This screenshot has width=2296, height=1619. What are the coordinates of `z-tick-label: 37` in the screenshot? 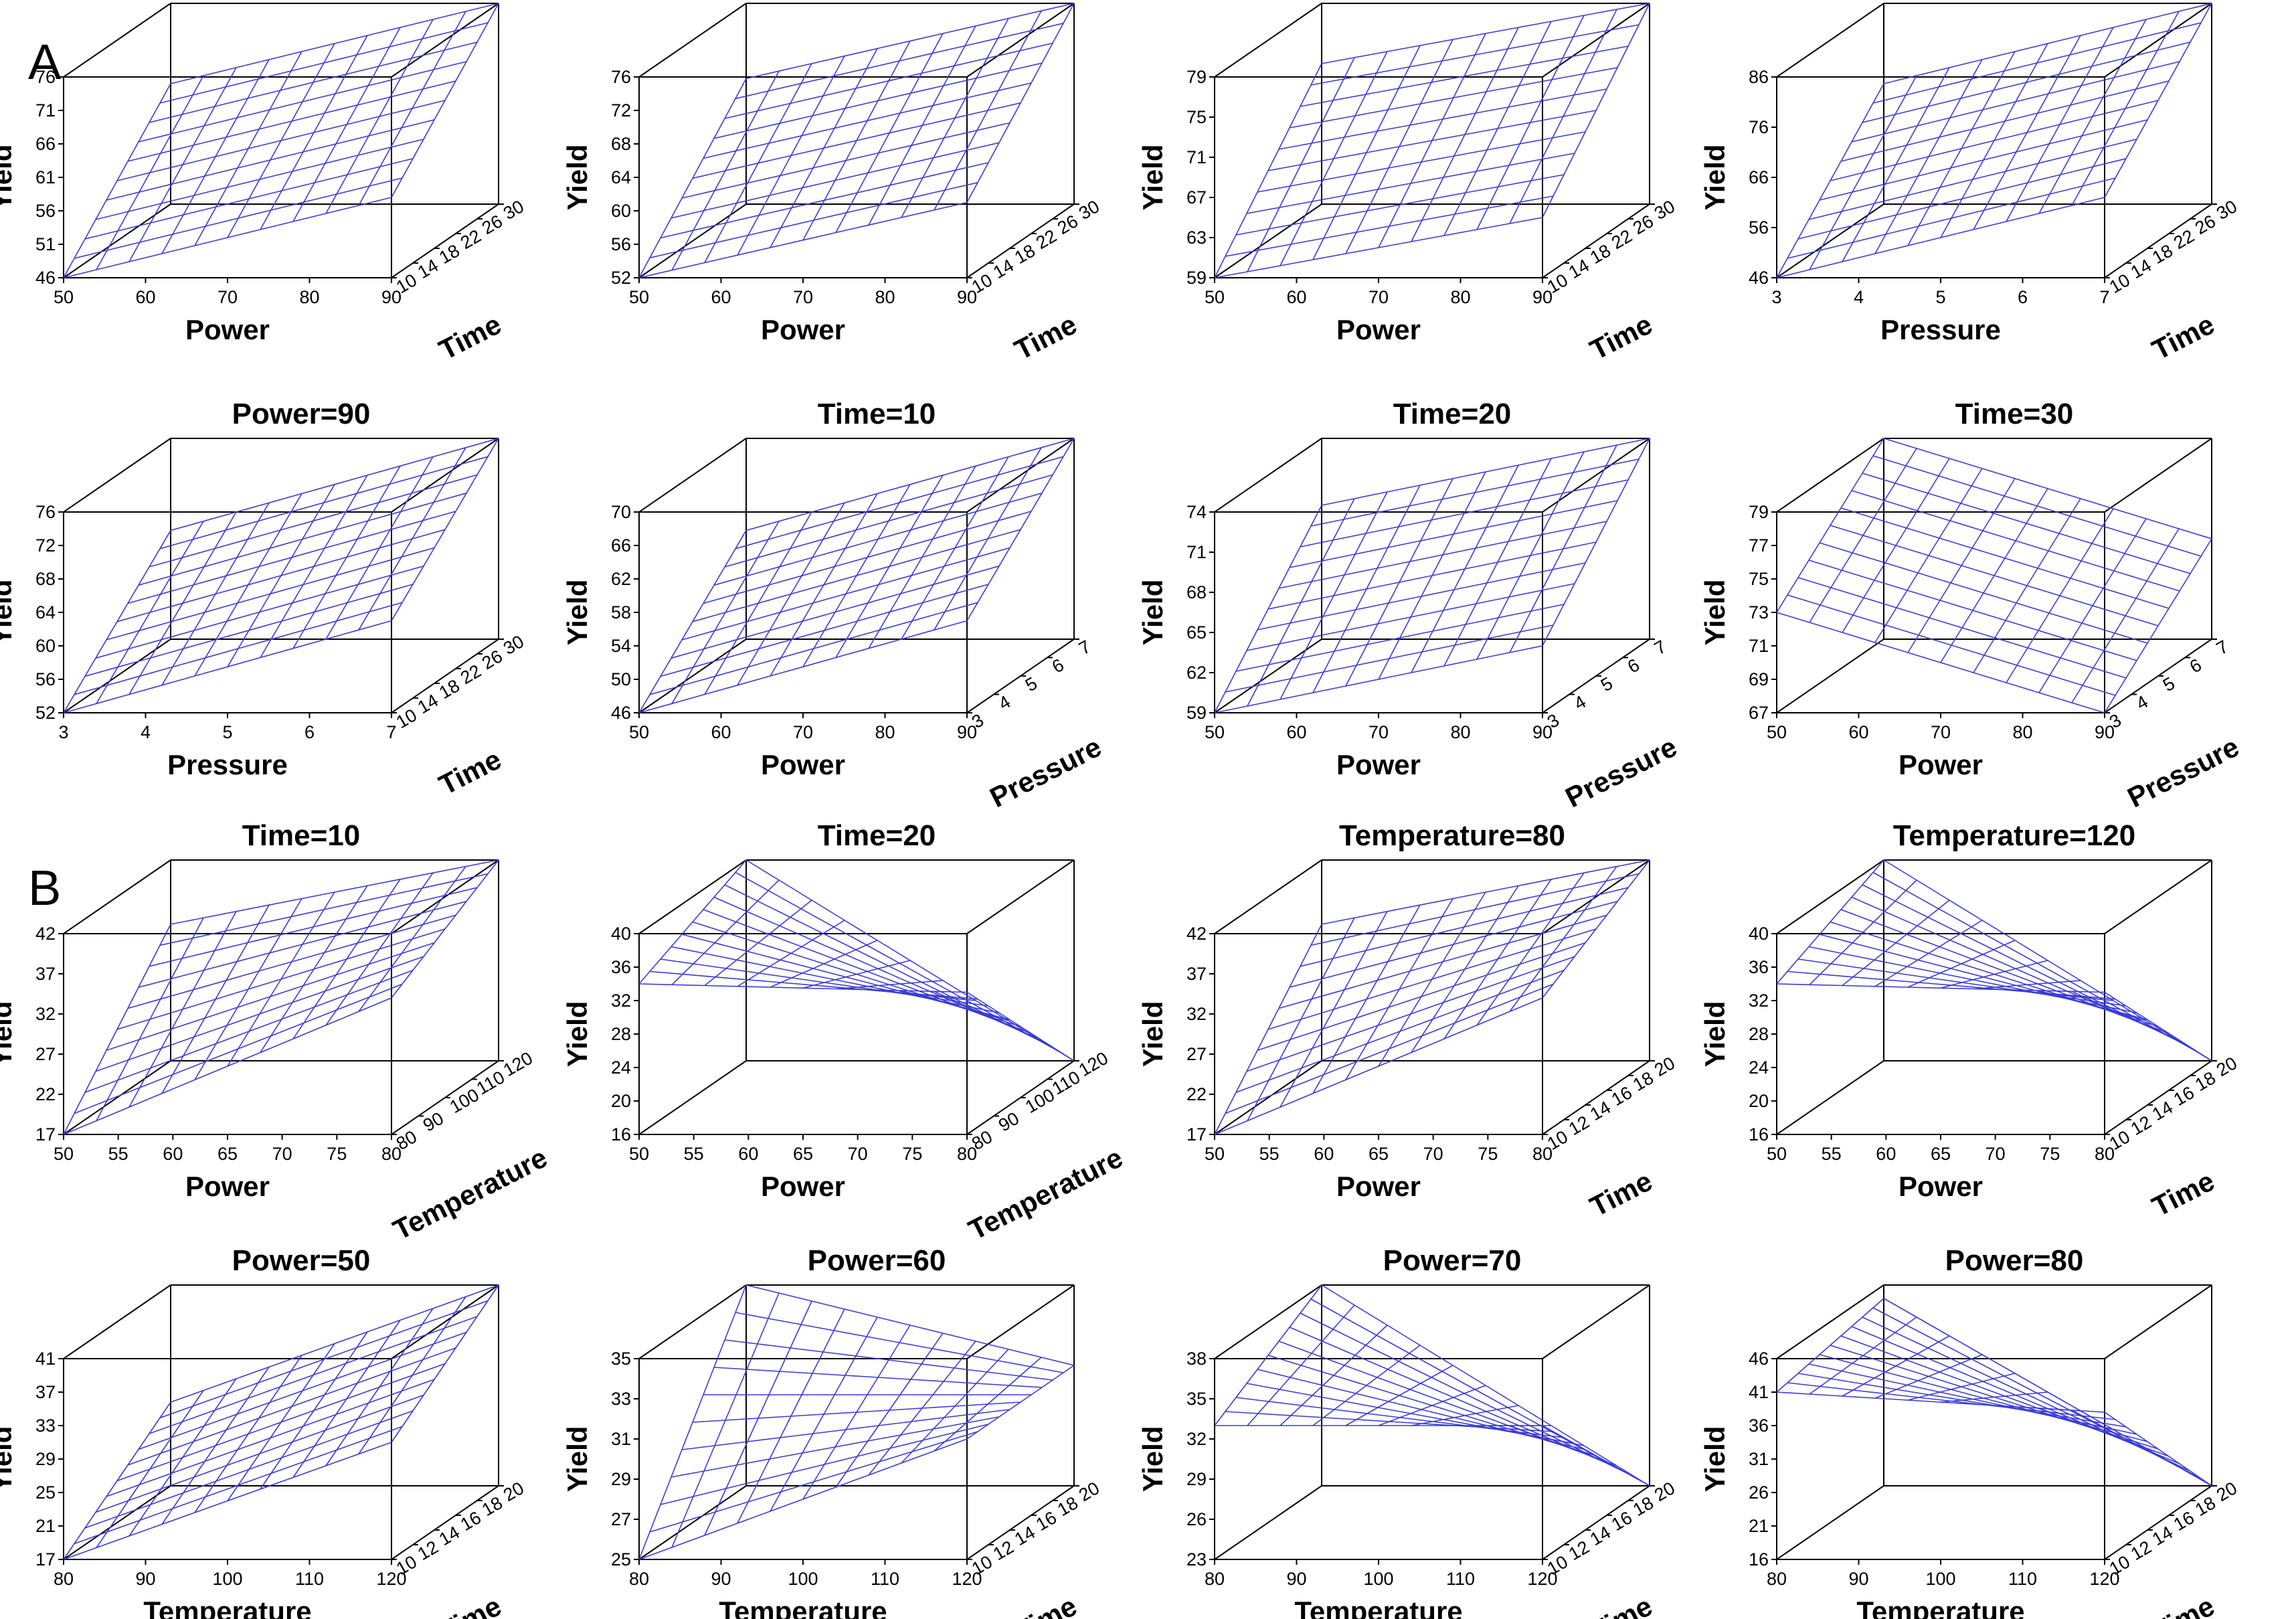 It's located at (1196, 974).